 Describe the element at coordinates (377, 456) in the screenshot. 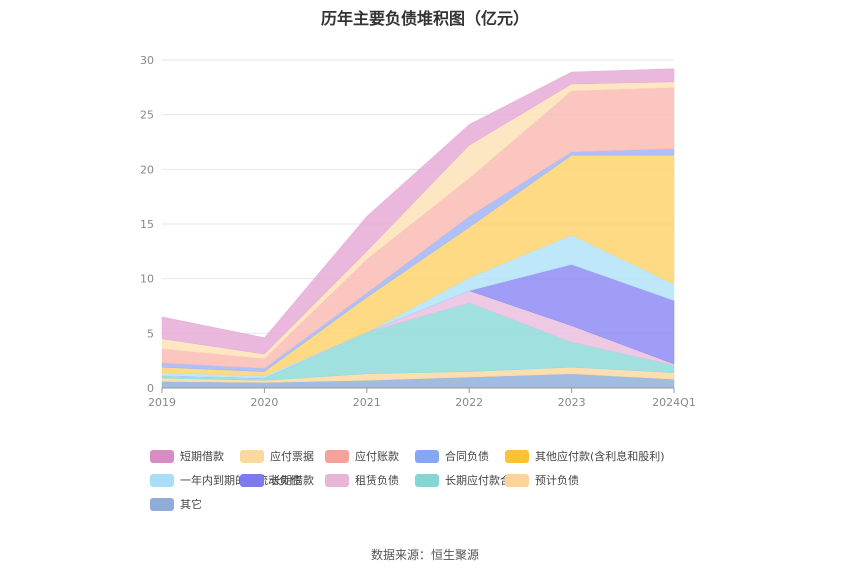

I see `legend-label: 应付账款` at that location.